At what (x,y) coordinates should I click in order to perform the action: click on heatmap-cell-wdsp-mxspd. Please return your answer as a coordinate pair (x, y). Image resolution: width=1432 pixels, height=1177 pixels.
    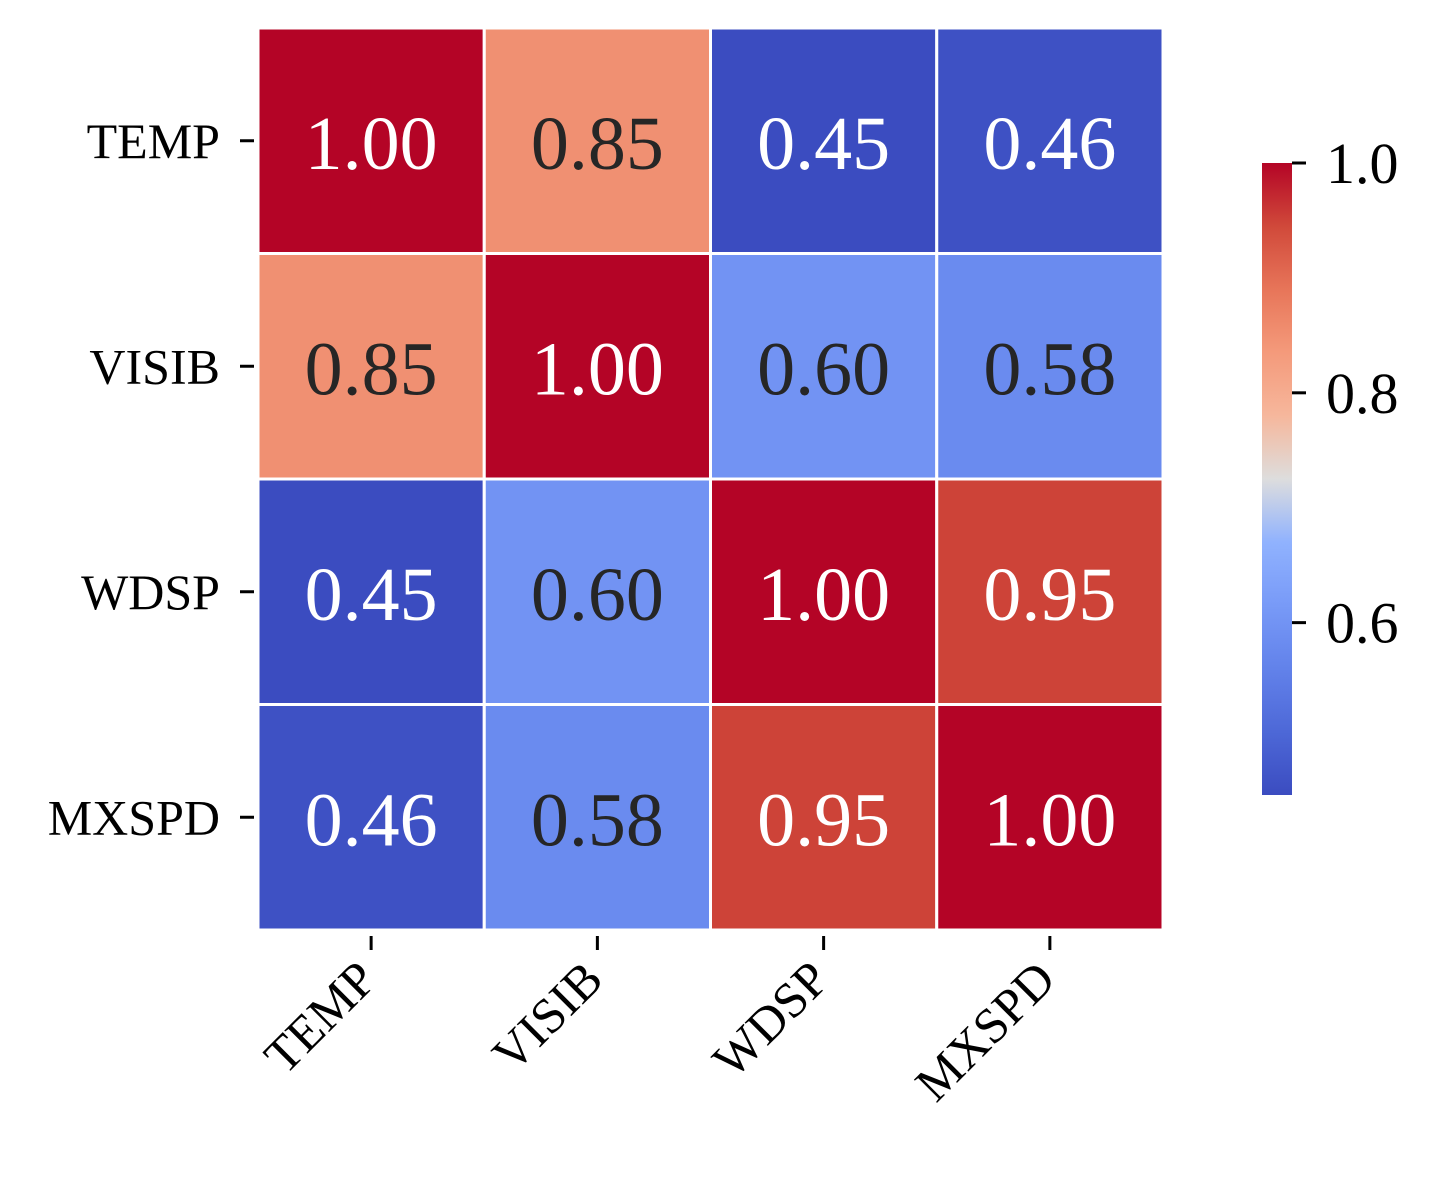
    Looking at the image, I should click on (1050, 591).